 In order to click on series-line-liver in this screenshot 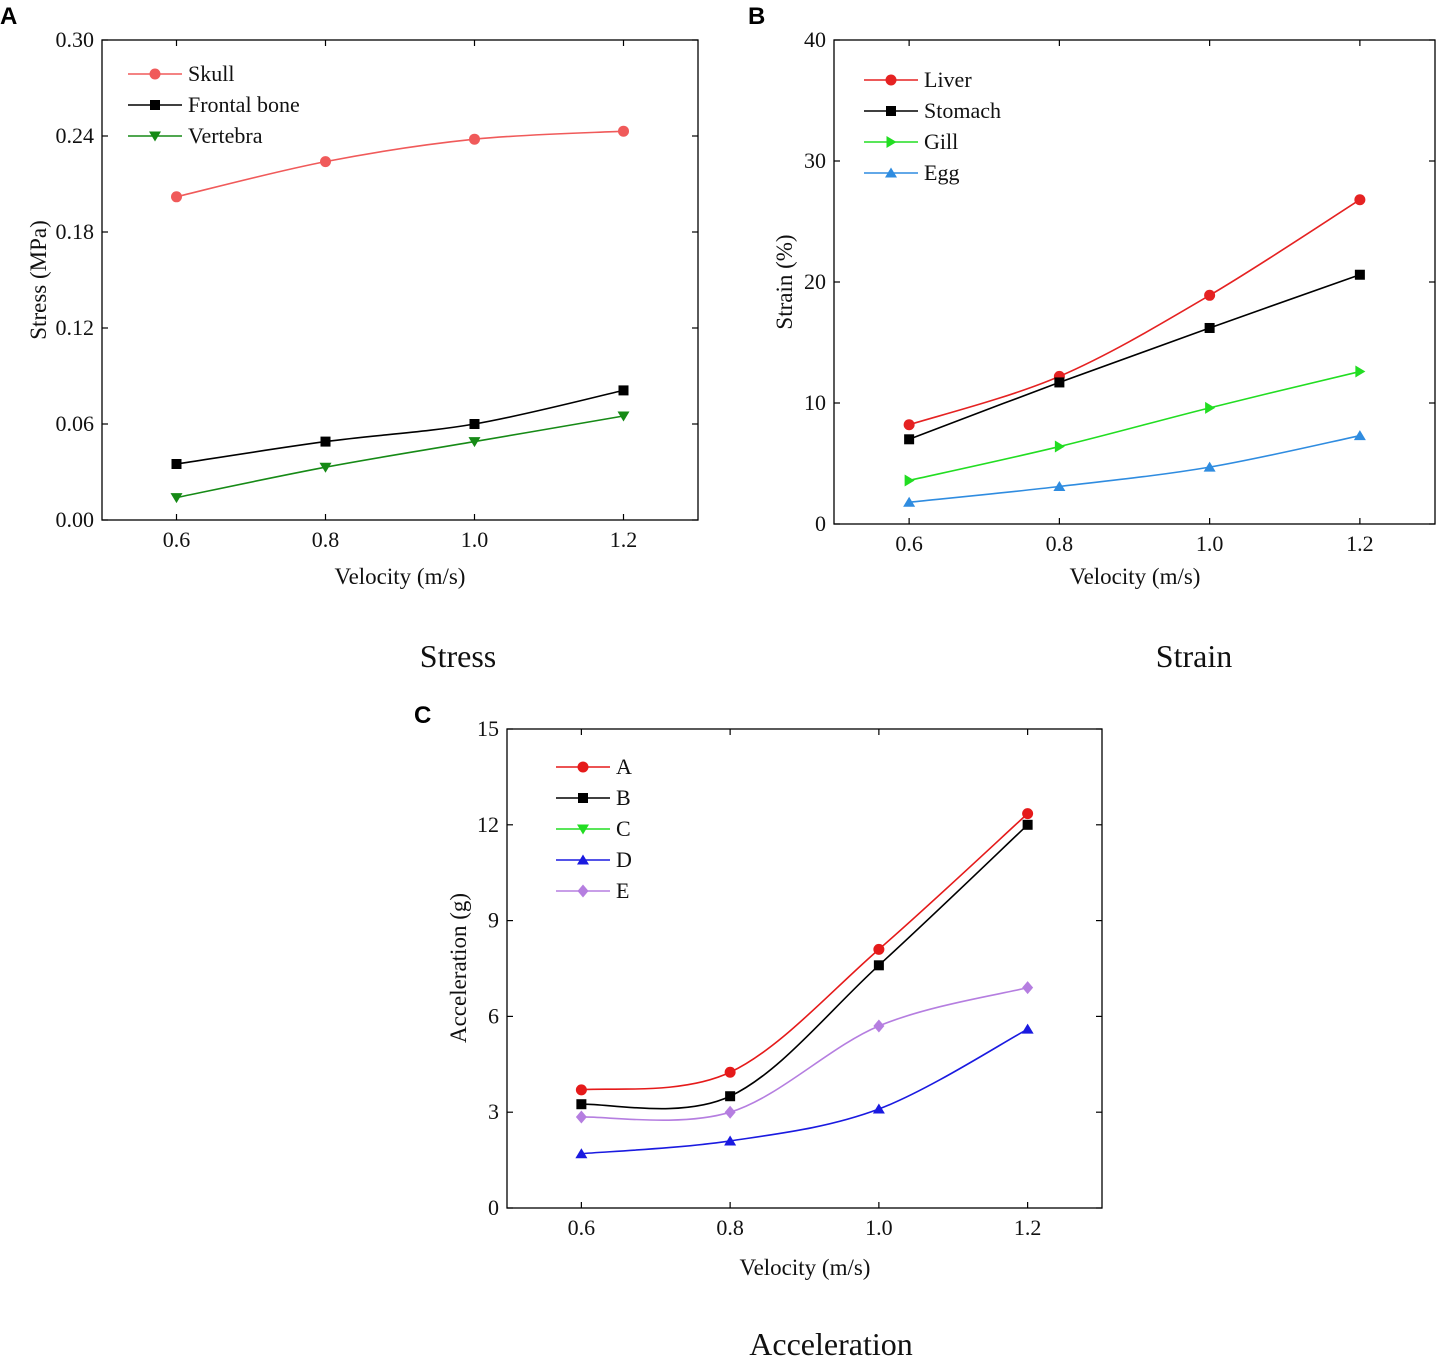, I will do `click(1134, 312)`.